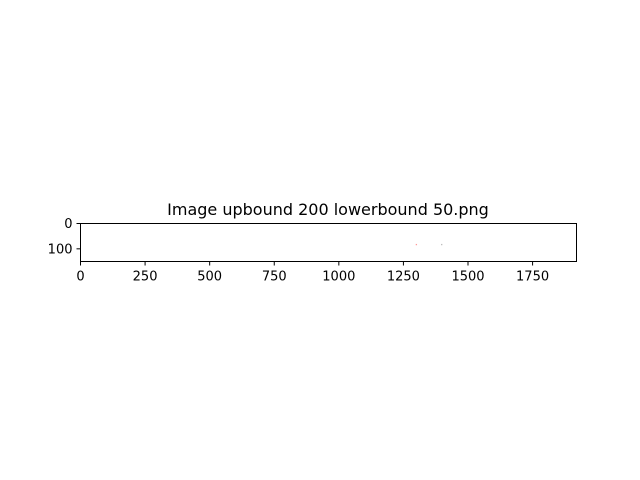  What do you see at coordinates (68, 224) in the screenshot?
I see `y-tick-label-0: 0` at bounding box center [68, 224].